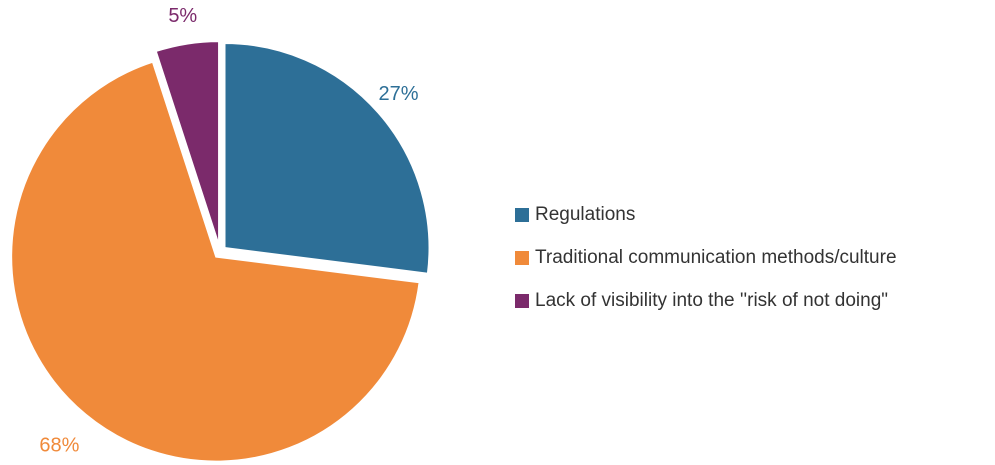 This screenshot has height=465, width=995. Describe the element at coordinates (585, 214) in the screenshot. I see `legend-label: Regulations` at that location.